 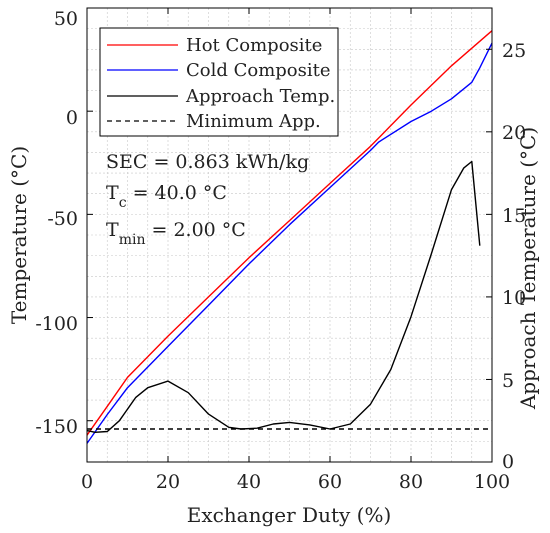 I want to click on y-right-tick-label: 15, so click(x=514, y=216).